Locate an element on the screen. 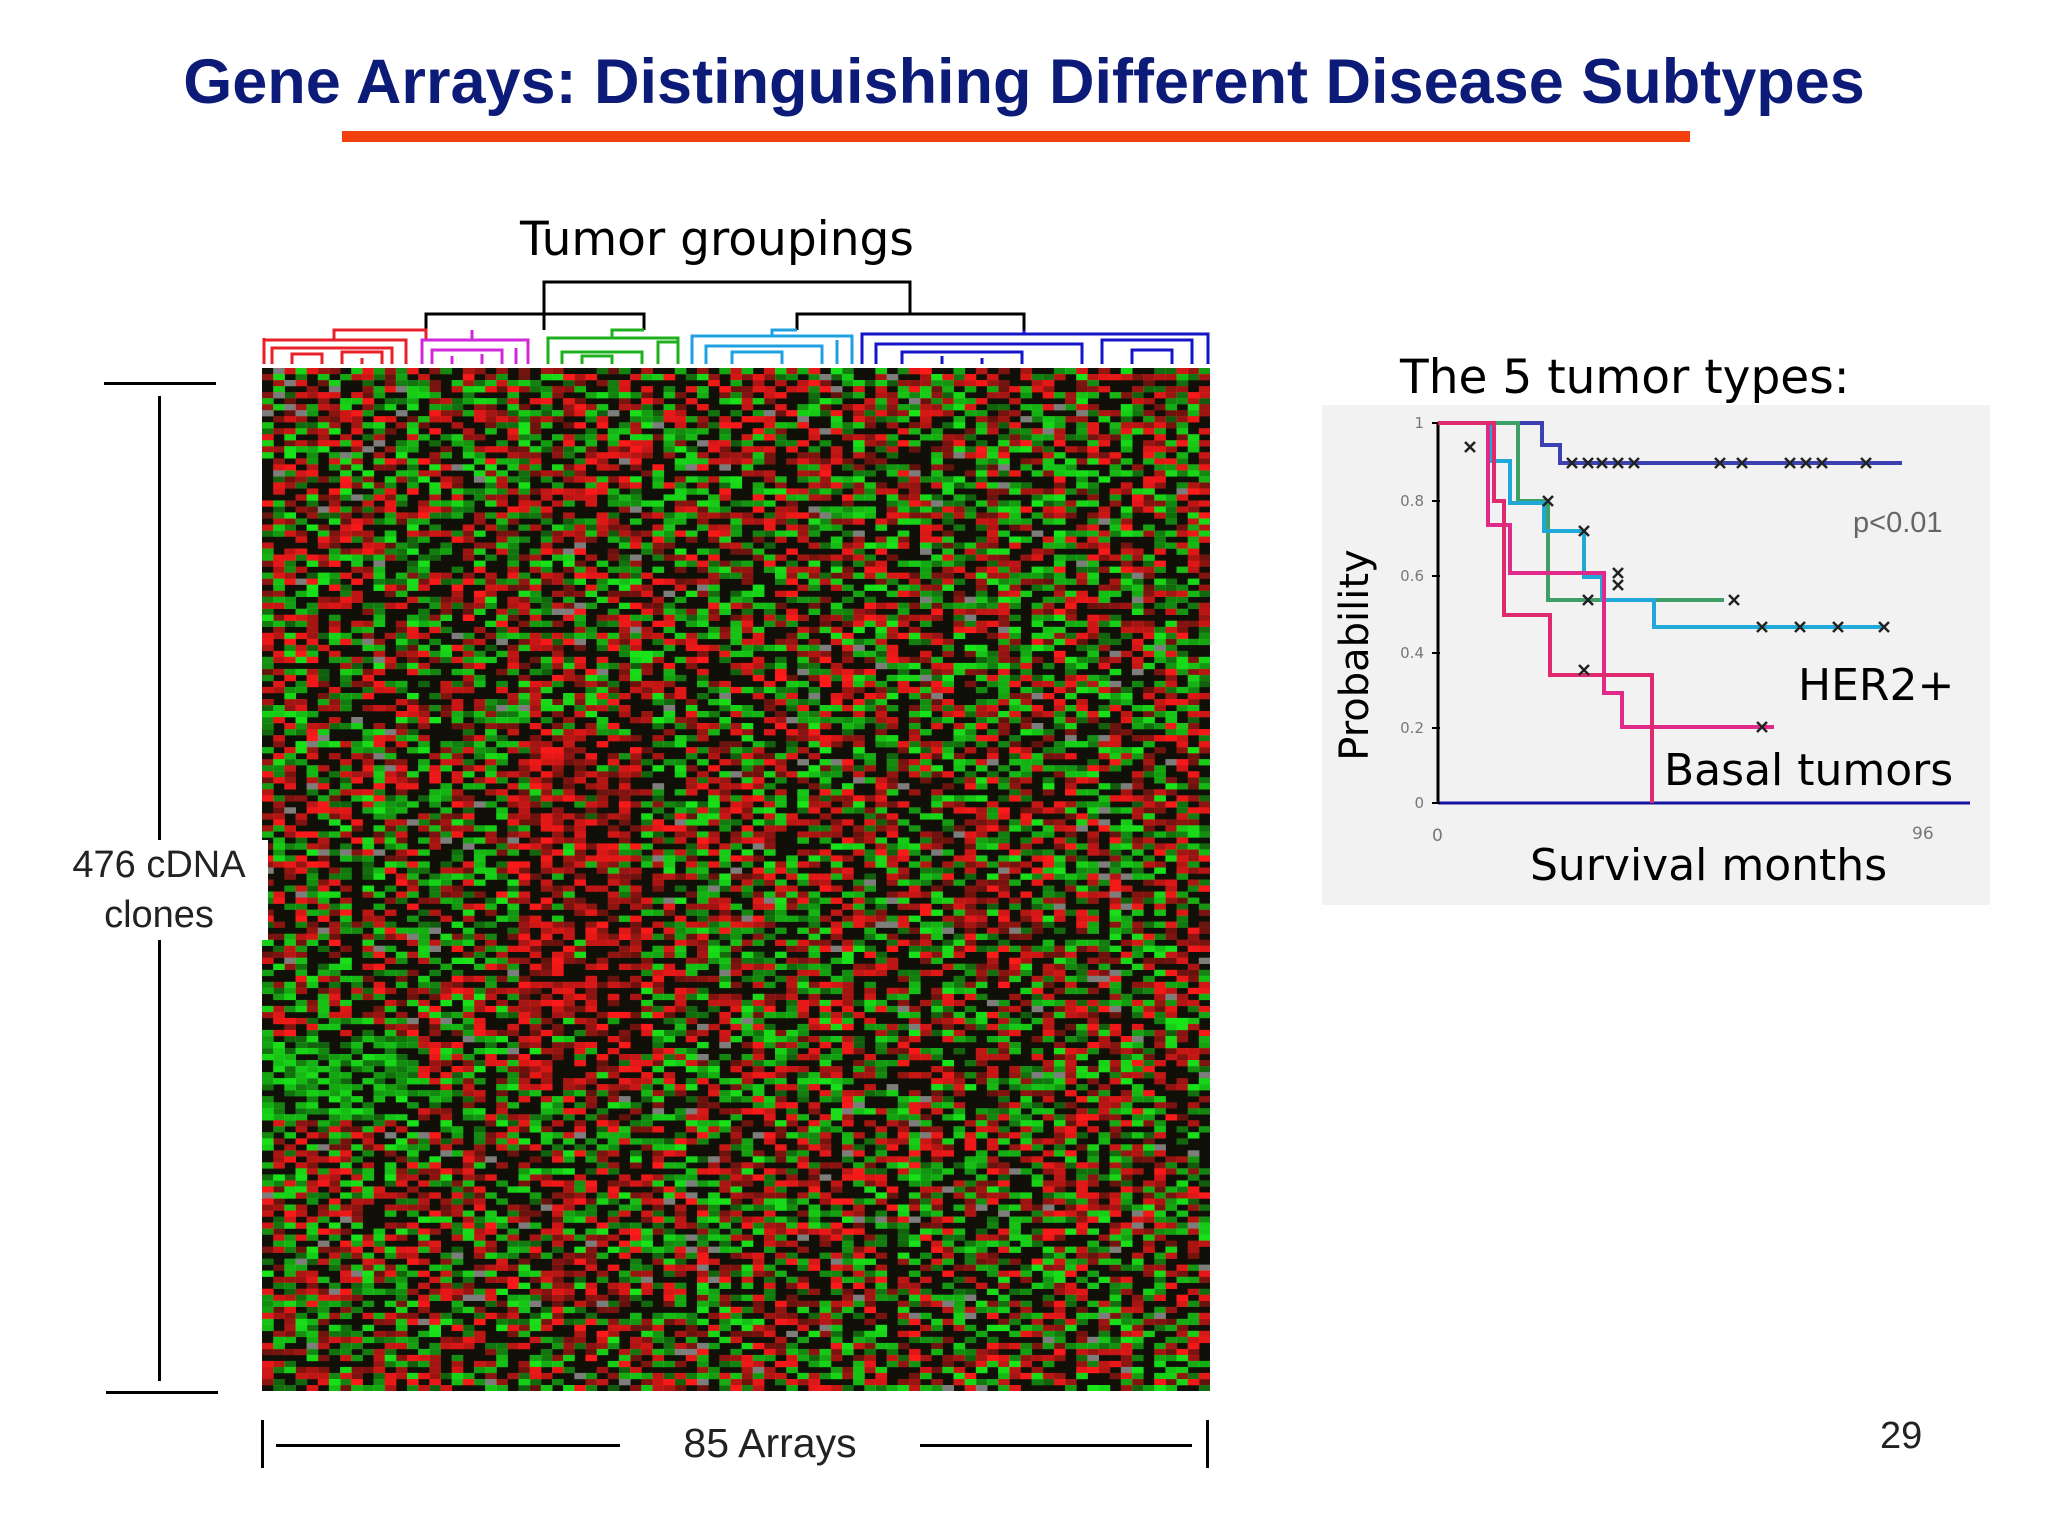 This screenshot has width=2048, height=1536. x-tick-96: 96 is located at coordinates (1923, 834).